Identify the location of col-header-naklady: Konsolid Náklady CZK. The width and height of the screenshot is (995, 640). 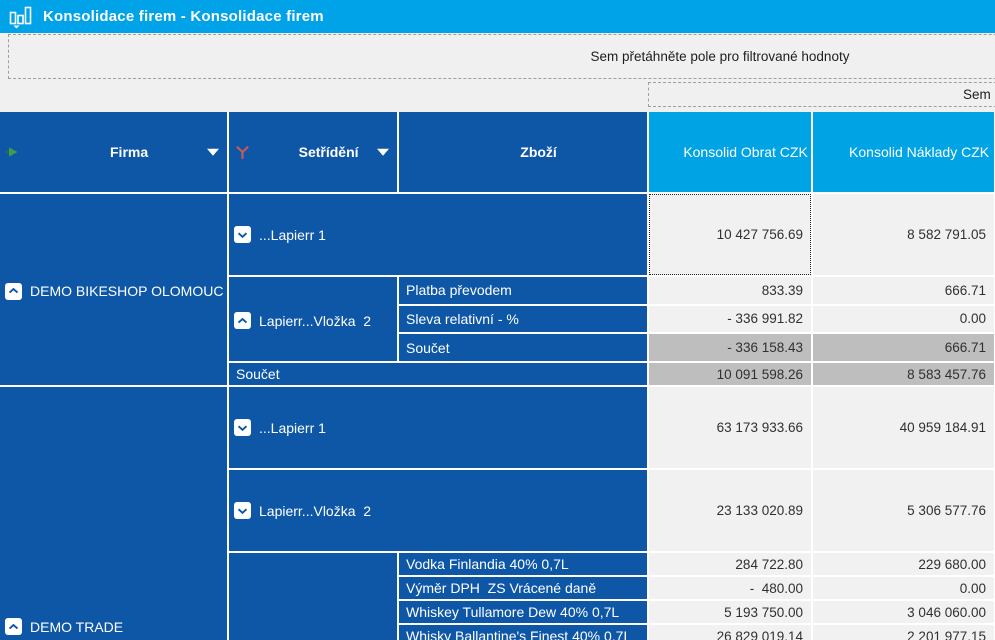
(903, 153).